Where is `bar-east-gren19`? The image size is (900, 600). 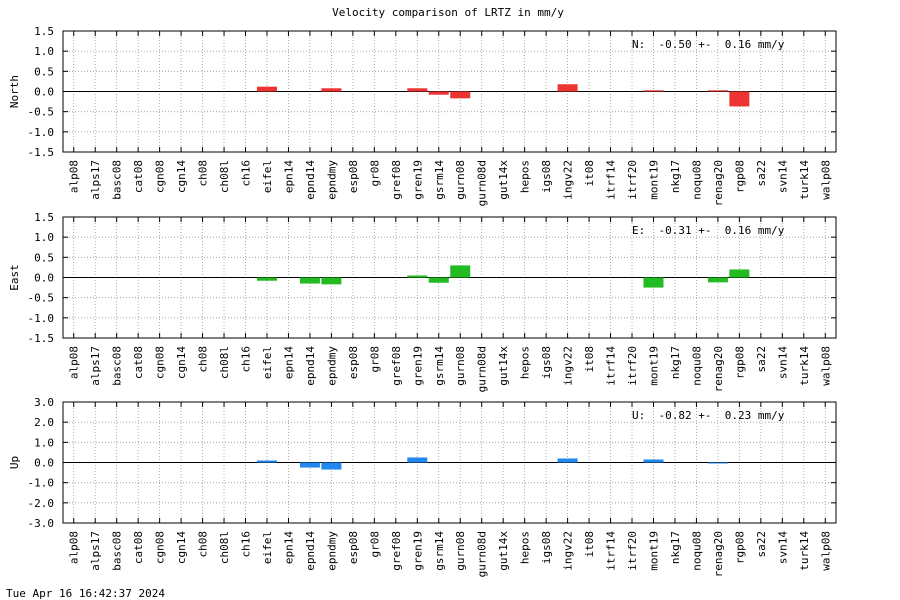
bar-east-gren19 is located at coordinates (417, 276).